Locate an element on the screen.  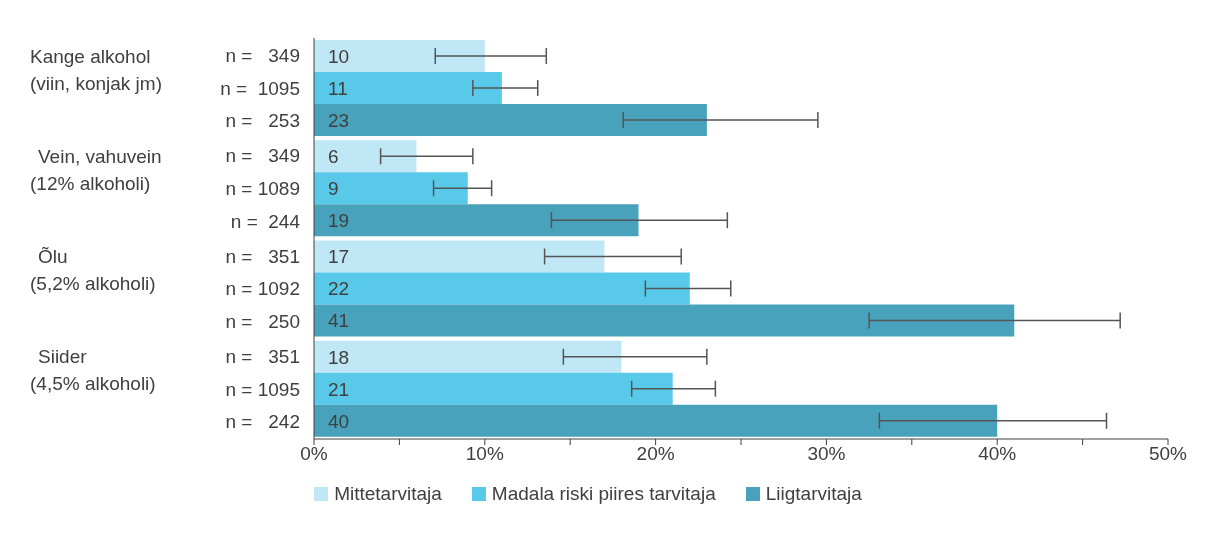
x-tick-label: 20% is located at coordinates (655, 454).